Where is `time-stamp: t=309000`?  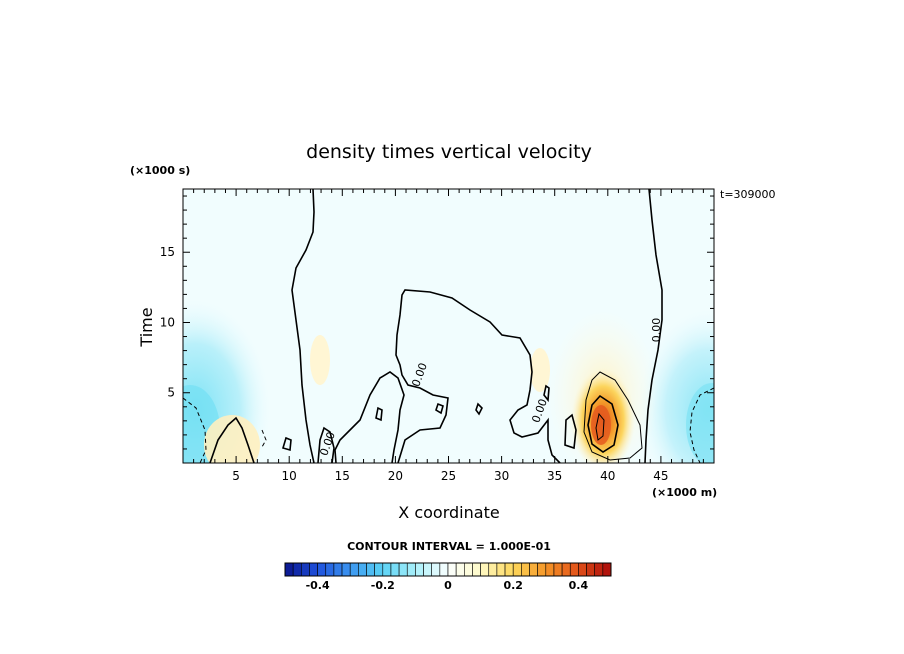 time-stamp: t=309000 is located at coordinates (748, 194).